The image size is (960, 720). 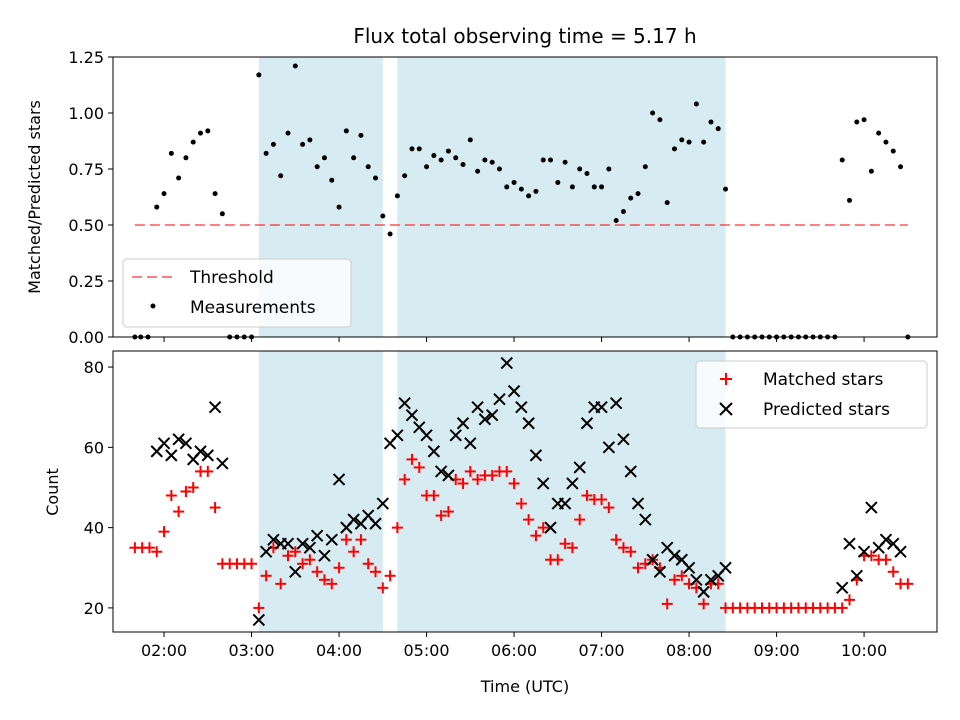 I want to click on counts-xtick-label-4: 06:00, so click(x=514, y=650).